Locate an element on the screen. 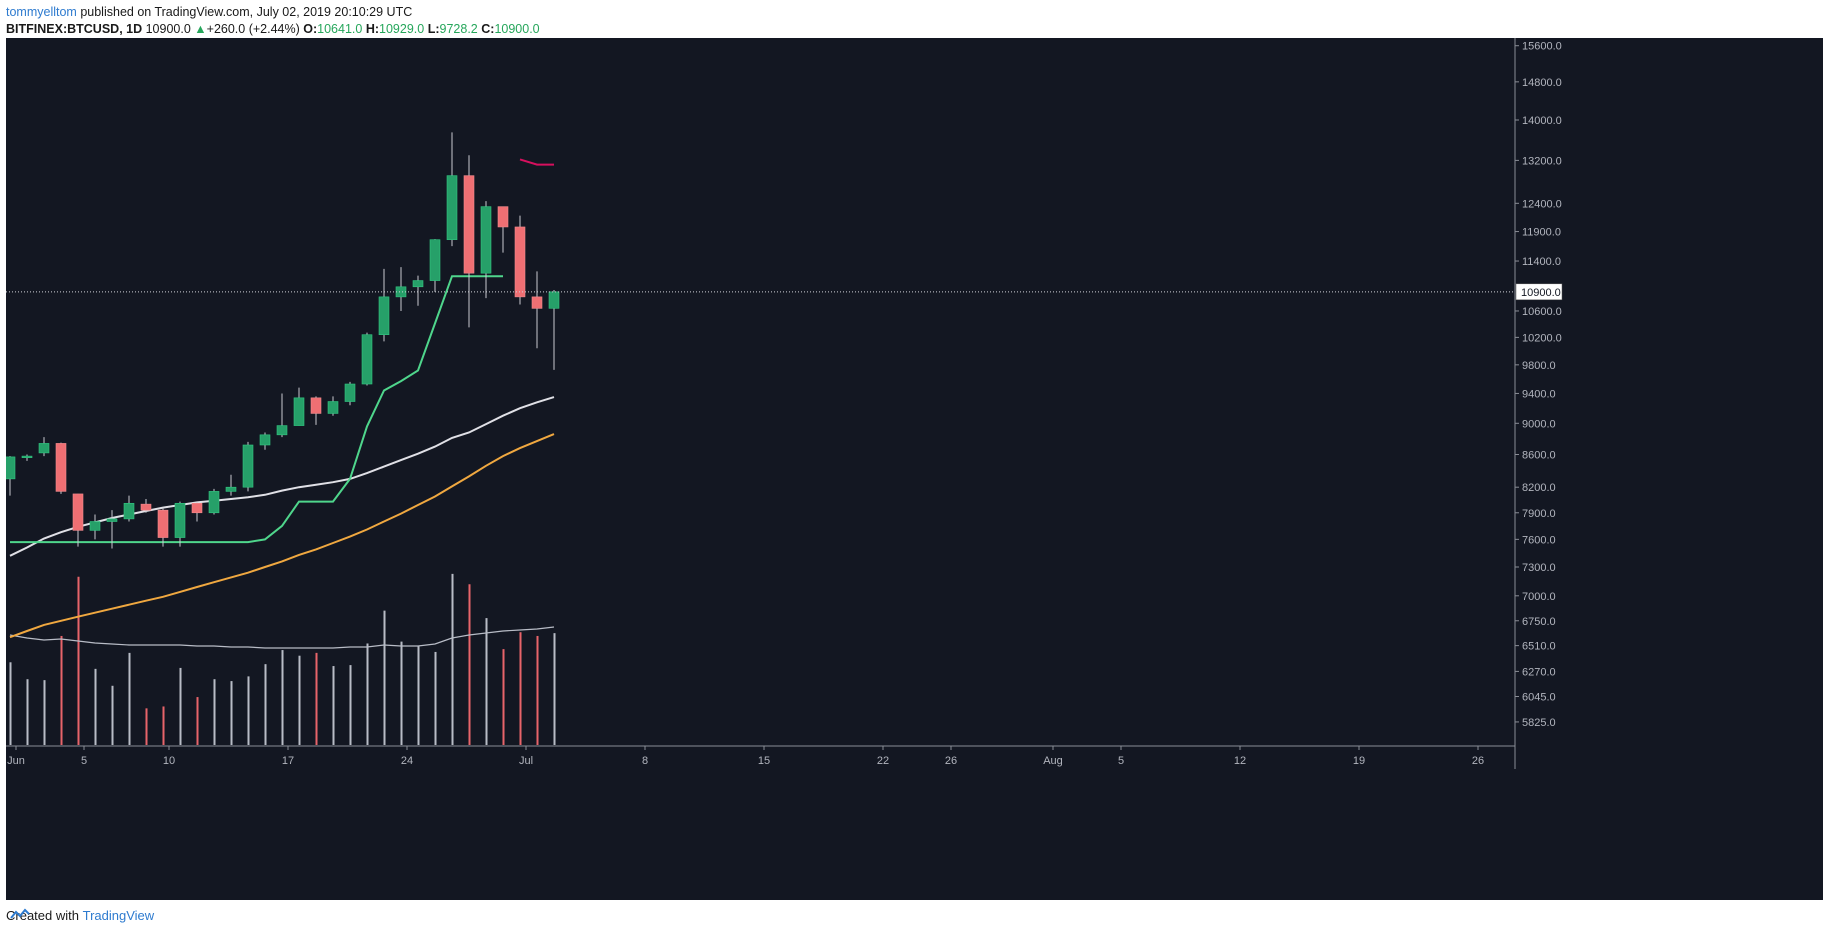 The width and height of the screenshot is (1828, 934). tradingview-logo-icon is located at coordinates (20, 913).